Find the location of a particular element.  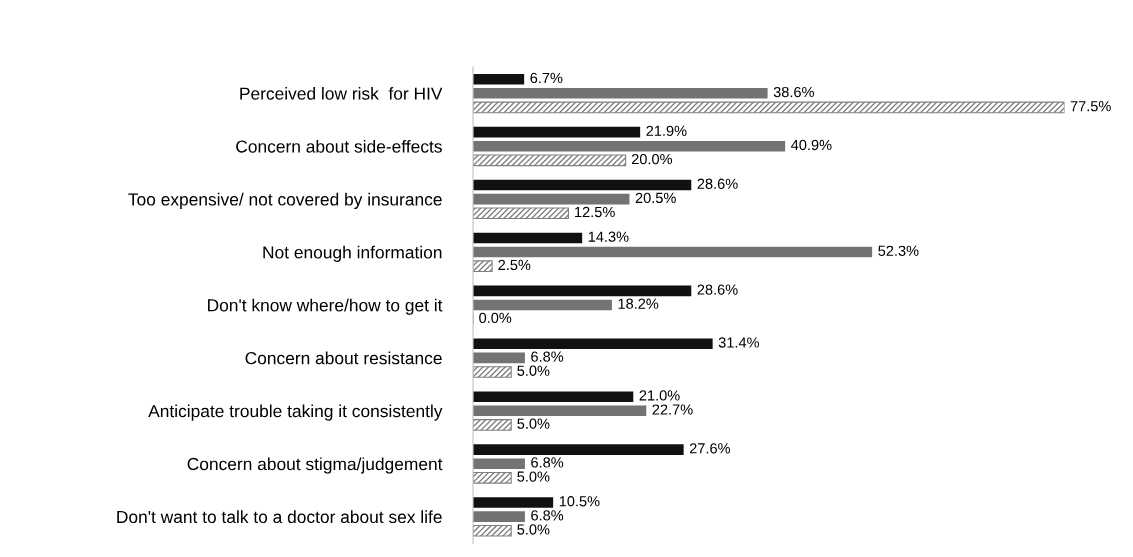

data-label: 40.9% is located at coordinates (811, 145).